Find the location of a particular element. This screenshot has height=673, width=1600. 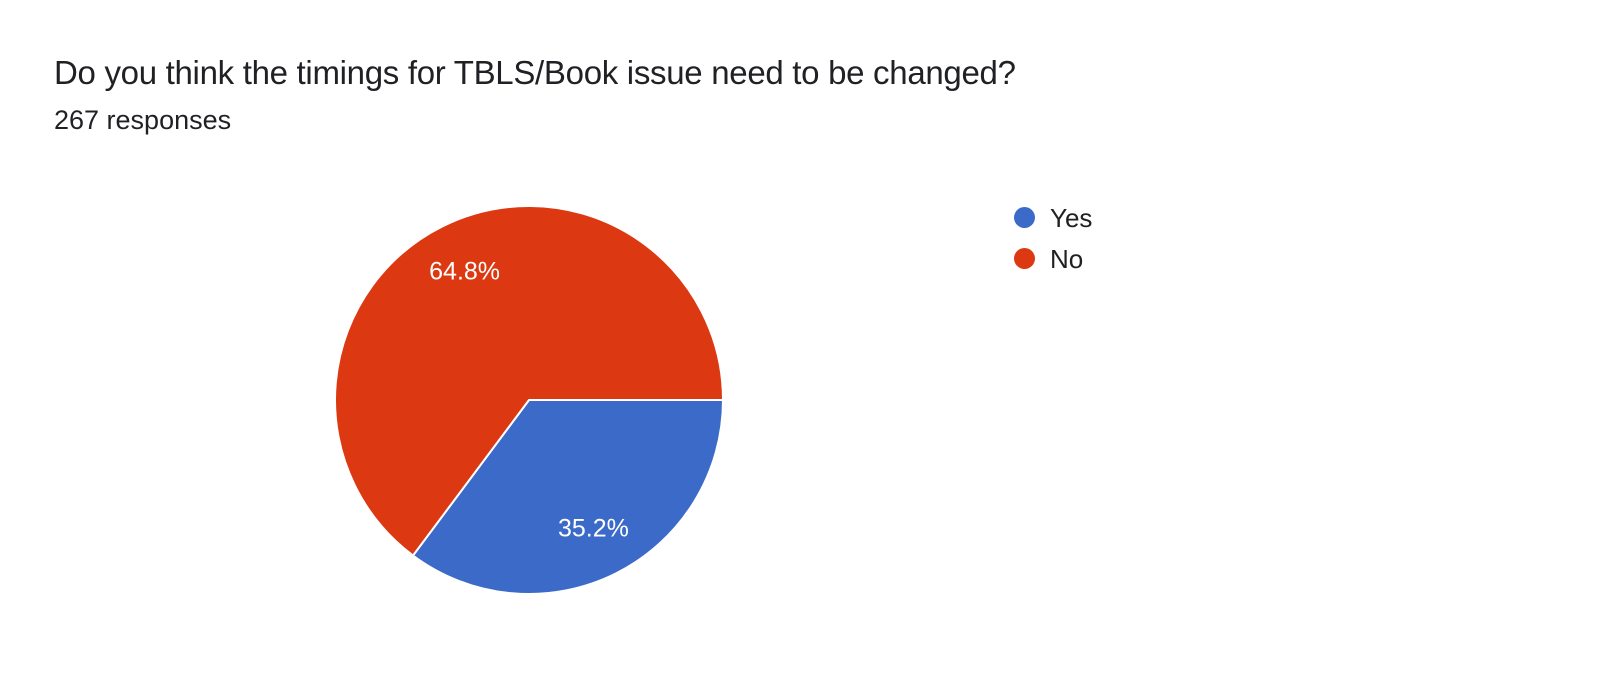

pie-slice-yes is located at coordinates (568, 497).